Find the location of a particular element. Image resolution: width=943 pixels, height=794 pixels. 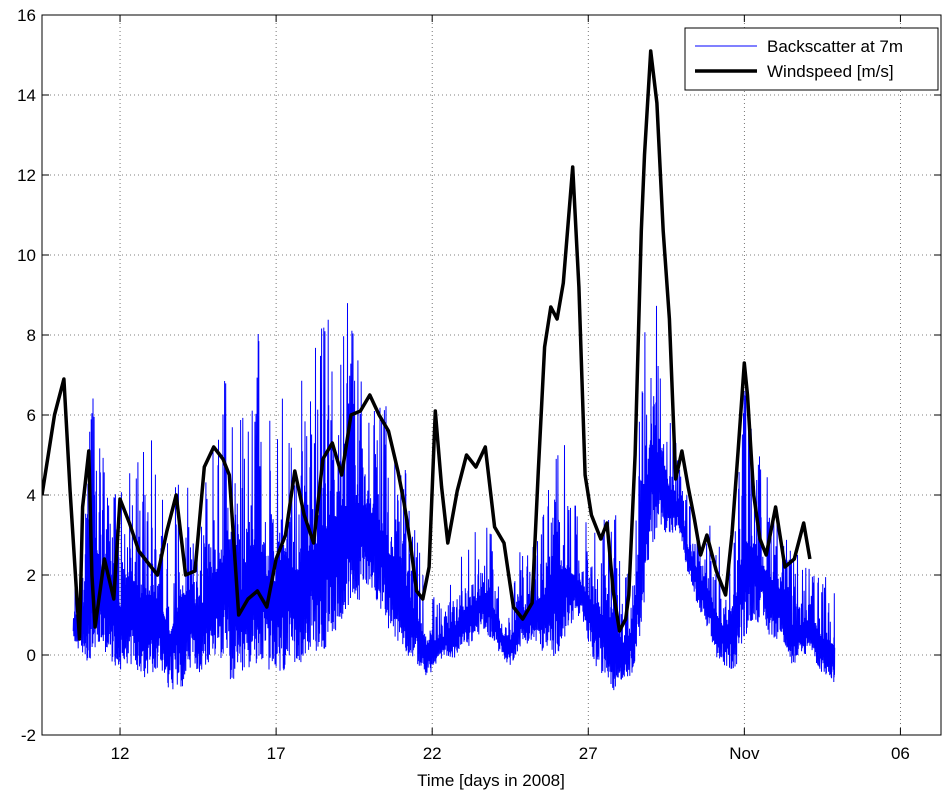

y-tick-label: -2 is located at coordinates (28, 735).